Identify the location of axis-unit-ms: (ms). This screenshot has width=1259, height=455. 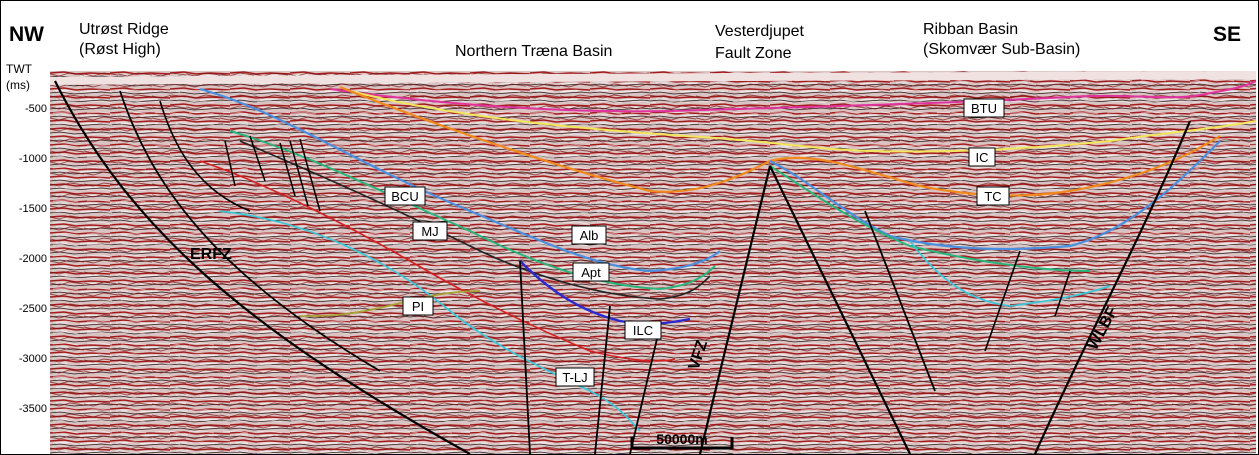
(18, 85).